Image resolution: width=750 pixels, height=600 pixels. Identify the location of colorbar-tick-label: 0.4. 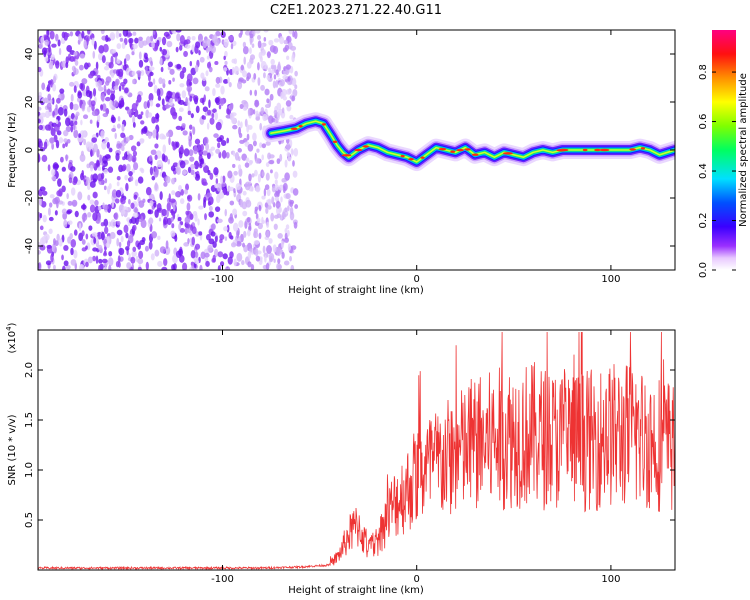
(703, 171).